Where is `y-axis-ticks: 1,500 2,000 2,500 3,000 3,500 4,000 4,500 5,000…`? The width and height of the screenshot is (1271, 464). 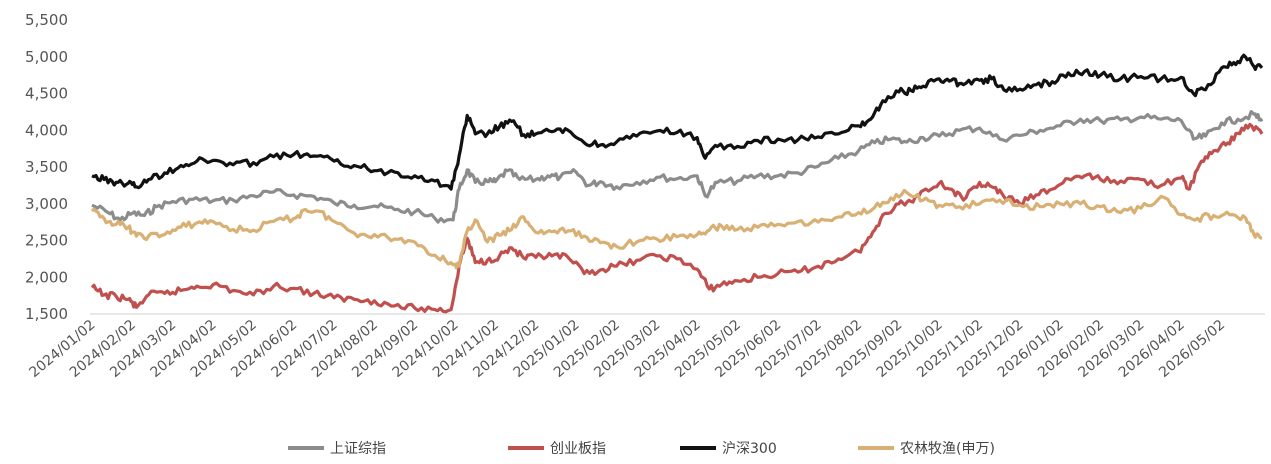 y-axis-ticks: 1,500 2,000 2,500 3,000 3,500 4,000 4,500 5,000… is located at coordinates (46, 167).